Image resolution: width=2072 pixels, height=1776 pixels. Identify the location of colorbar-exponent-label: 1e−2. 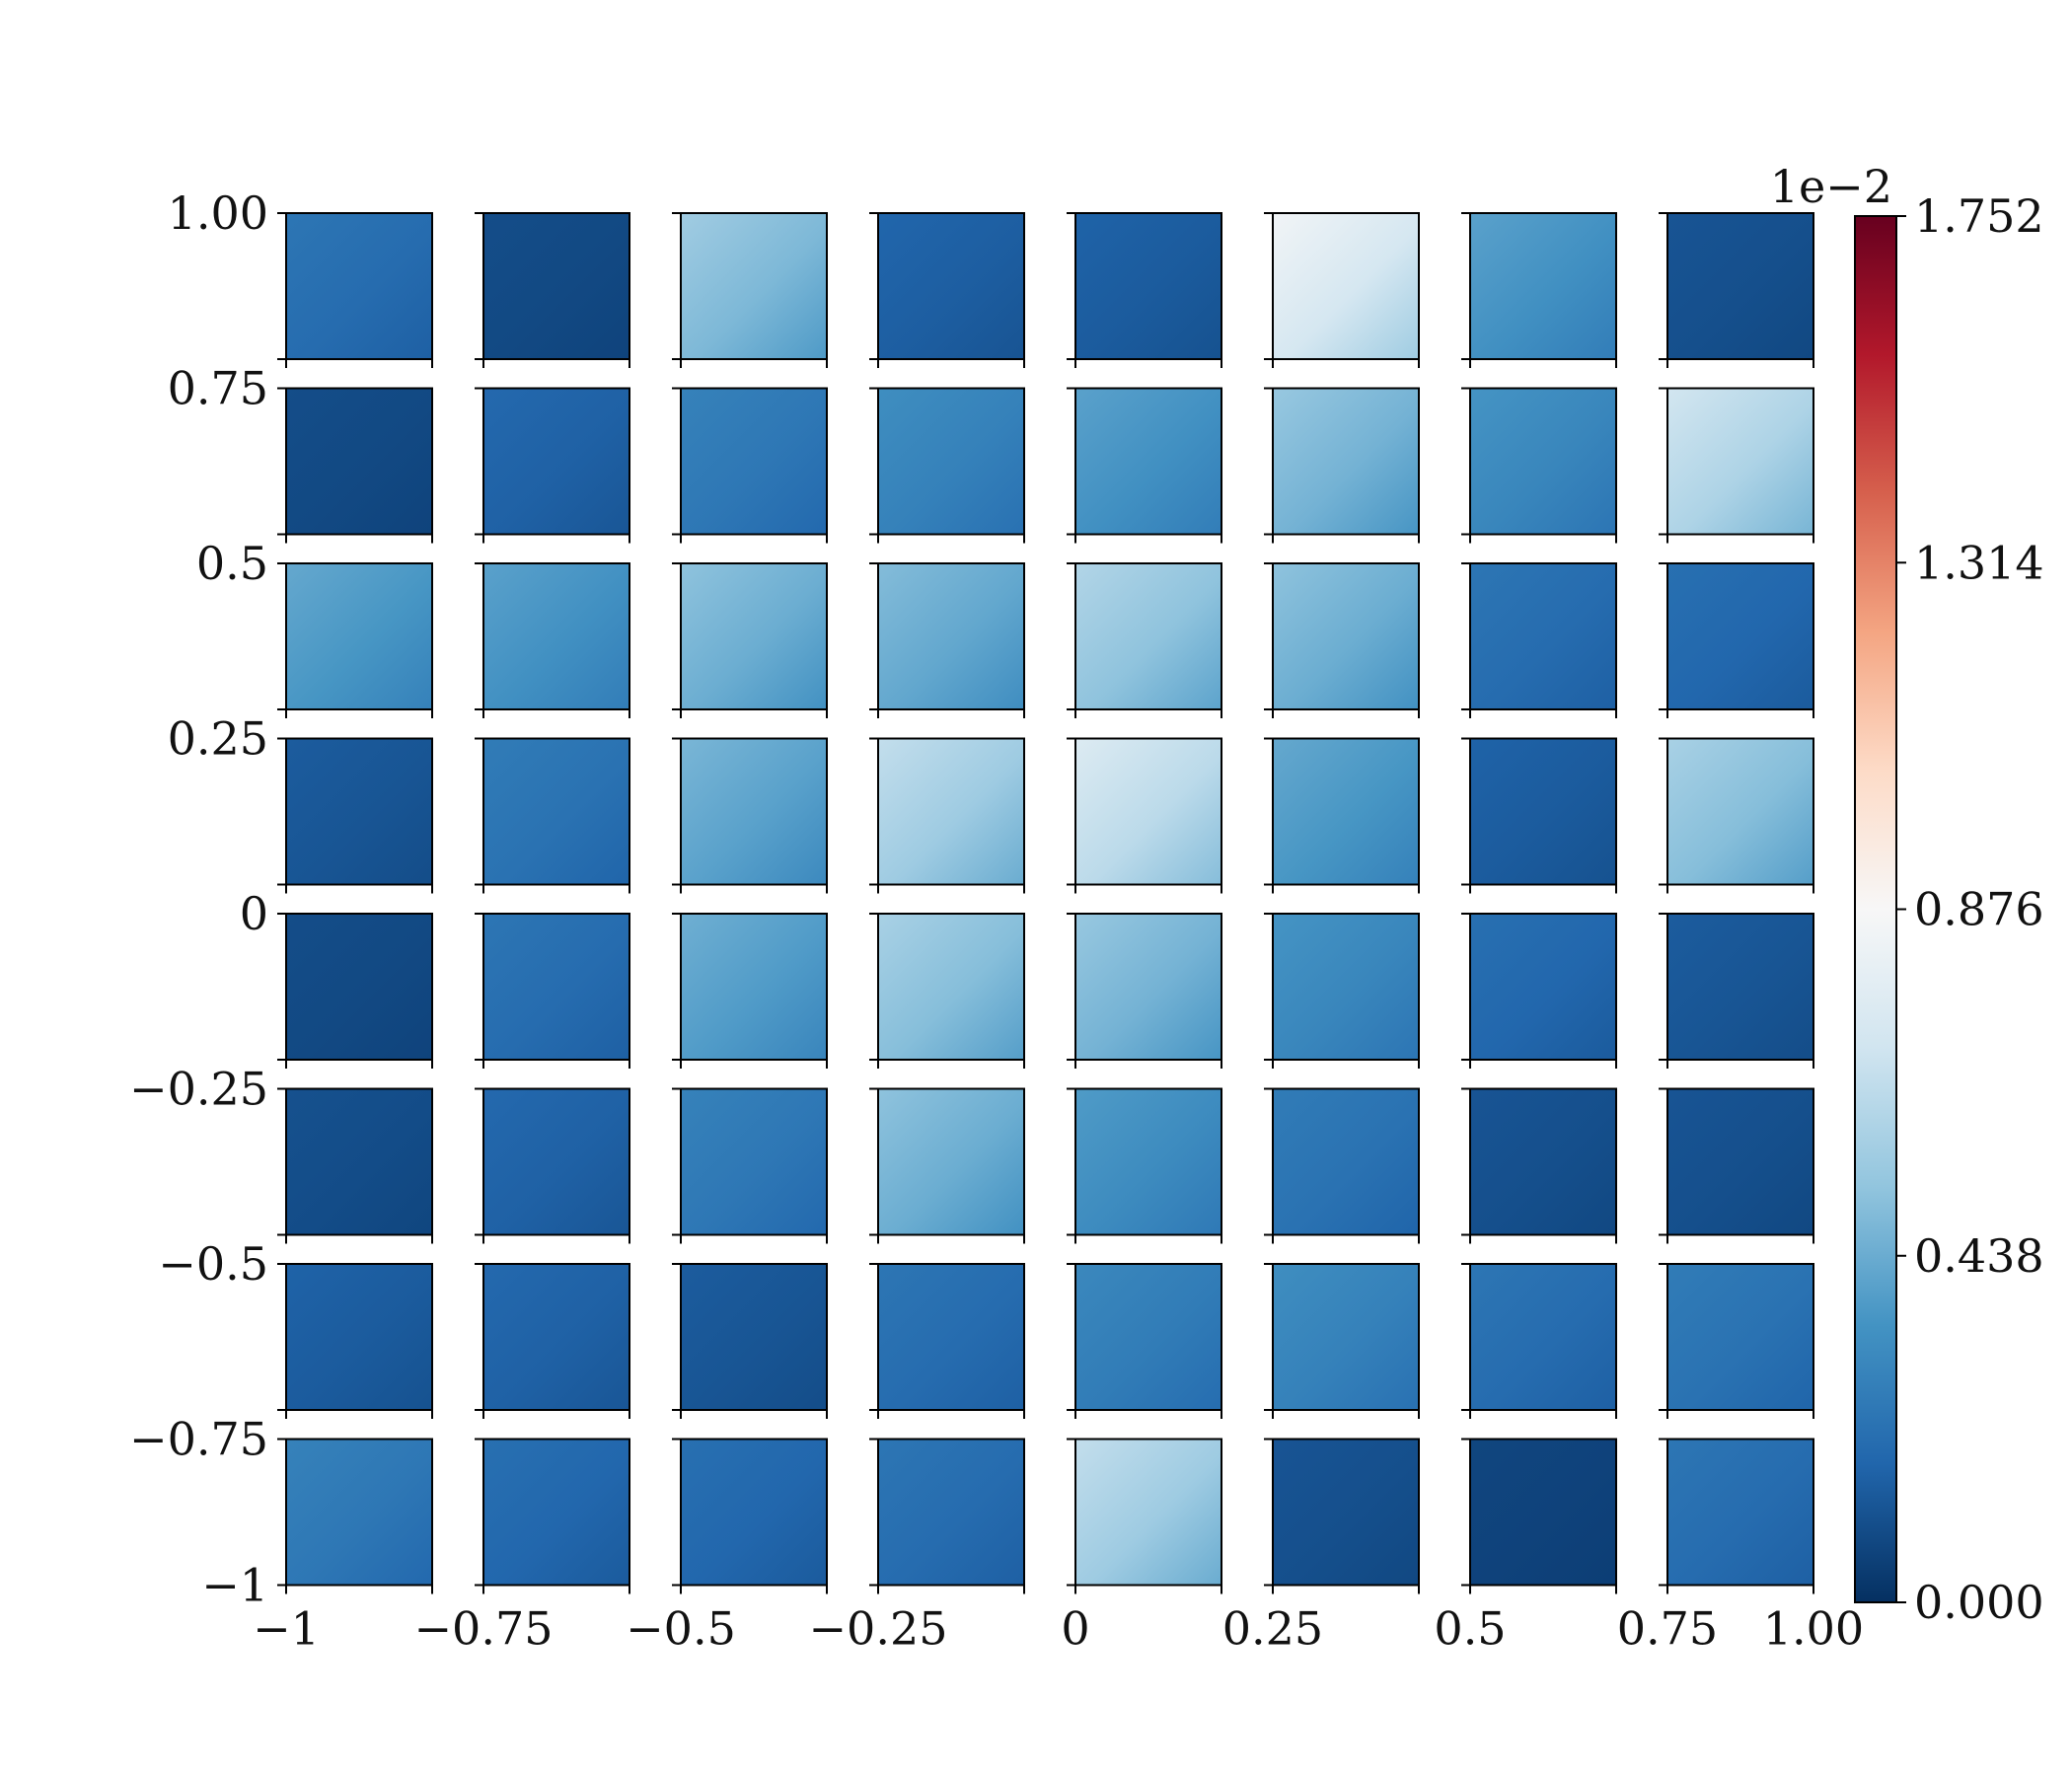
(1831, 187).